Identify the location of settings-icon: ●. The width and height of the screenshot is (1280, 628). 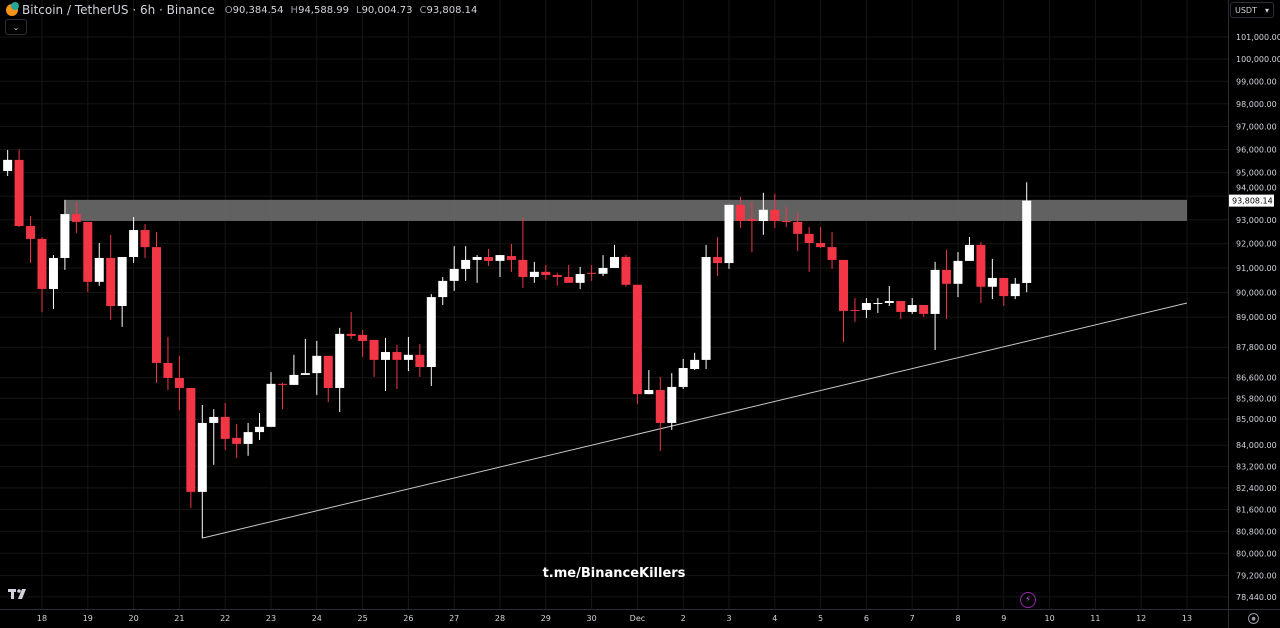
(1253, 618).